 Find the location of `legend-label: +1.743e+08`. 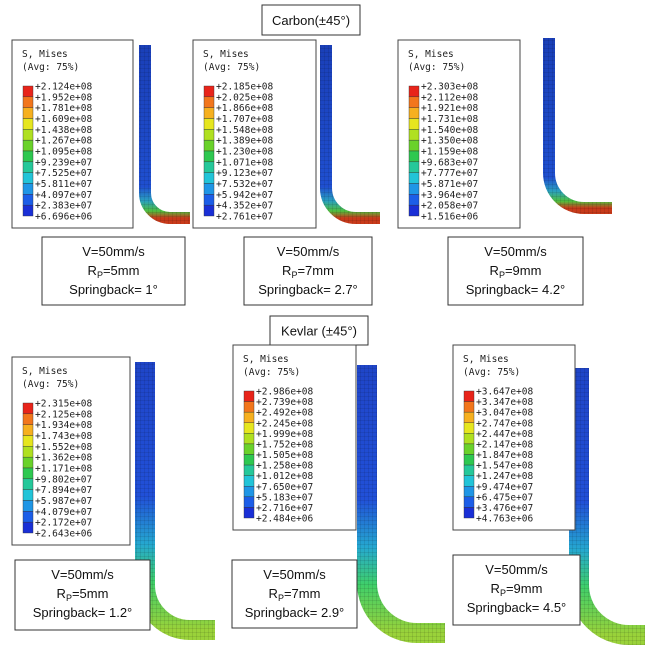

legend-label: +1.743e+08 is located at coordinates (63, 436).